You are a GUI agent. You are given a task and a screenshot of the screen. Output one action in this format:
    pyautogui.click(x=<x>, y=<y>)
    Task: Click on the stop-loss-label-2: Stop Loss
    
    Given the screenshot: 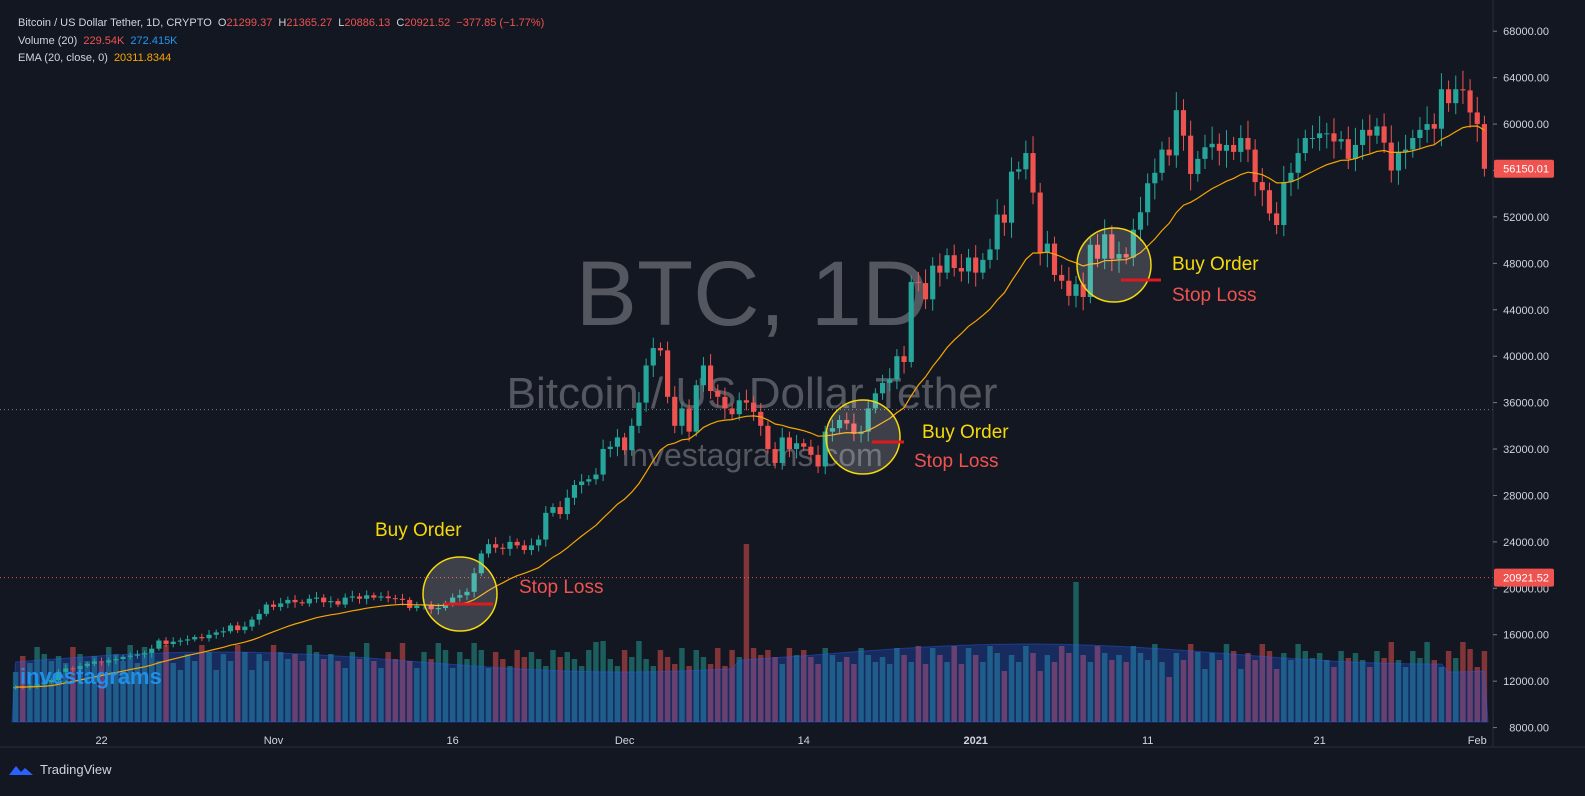 What is the action you would take?
    pyautogui.click(x=956, y=461)
    